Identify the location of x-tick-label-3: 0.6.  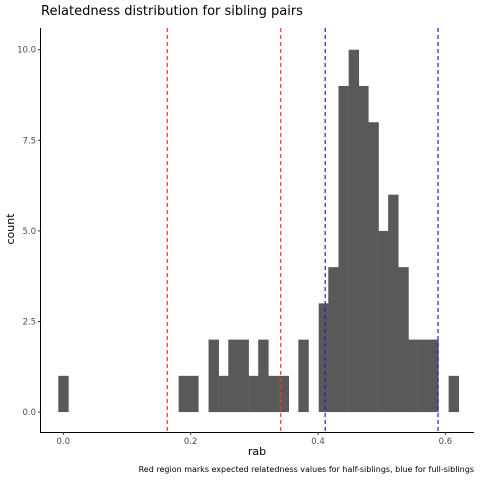
(446, 442).